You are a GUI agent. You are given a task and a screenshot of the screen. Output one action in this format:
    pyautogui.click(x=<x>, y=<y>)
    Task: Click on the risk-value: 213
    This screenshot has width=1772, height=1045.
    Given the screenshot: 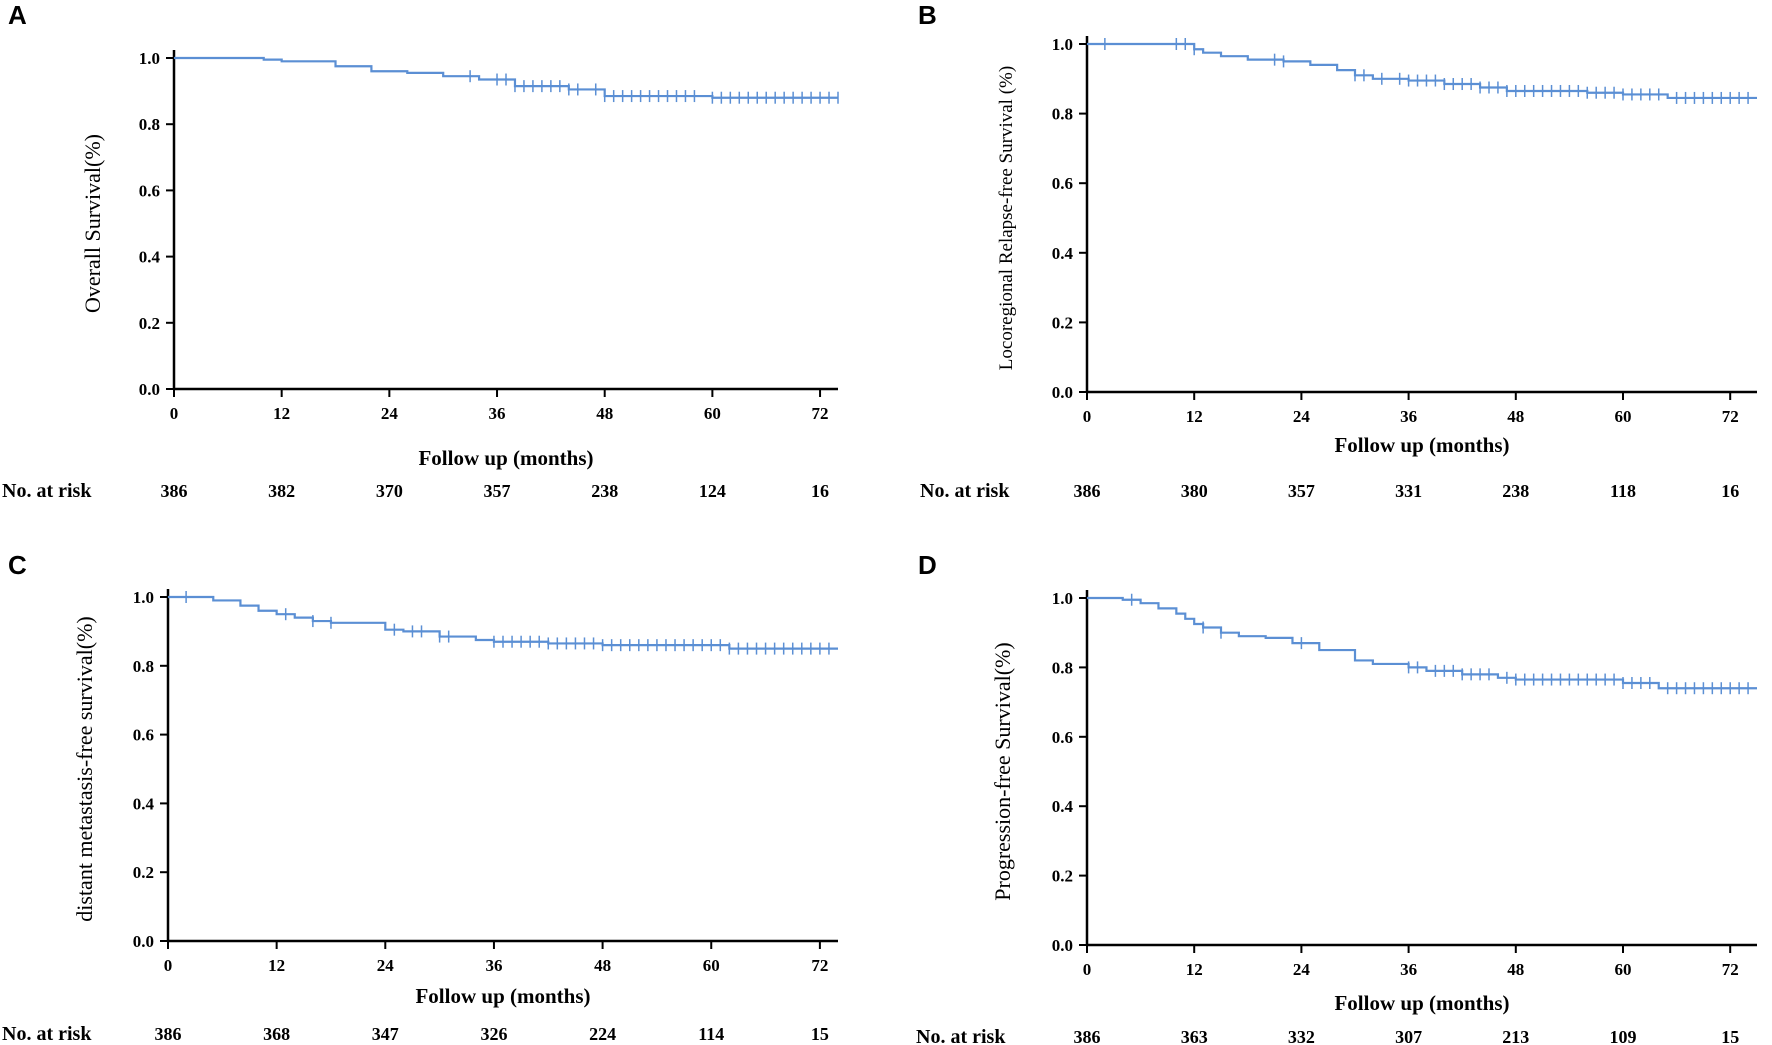 What is the action you would take?
    pyautogui.click(x=1515, y=1036)
    